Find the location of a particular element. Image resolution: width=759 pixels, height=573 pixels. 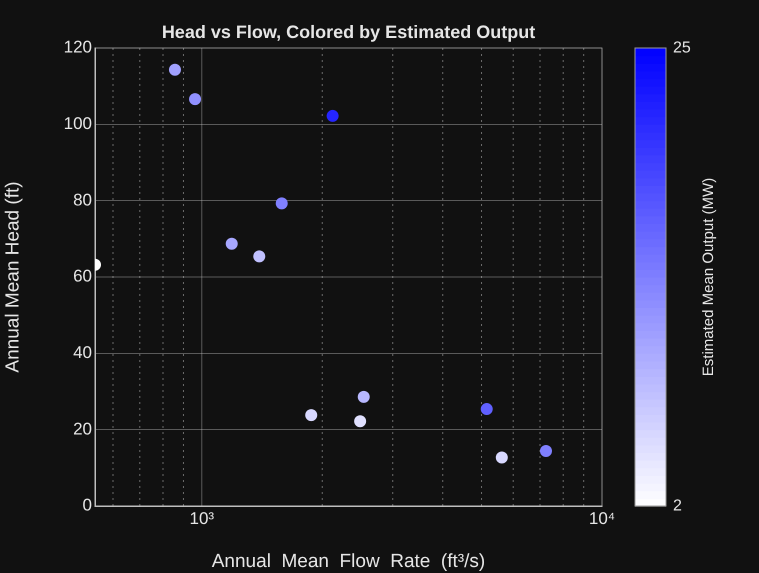

y-tick-label: 80 is located at coordinates (82, 200).